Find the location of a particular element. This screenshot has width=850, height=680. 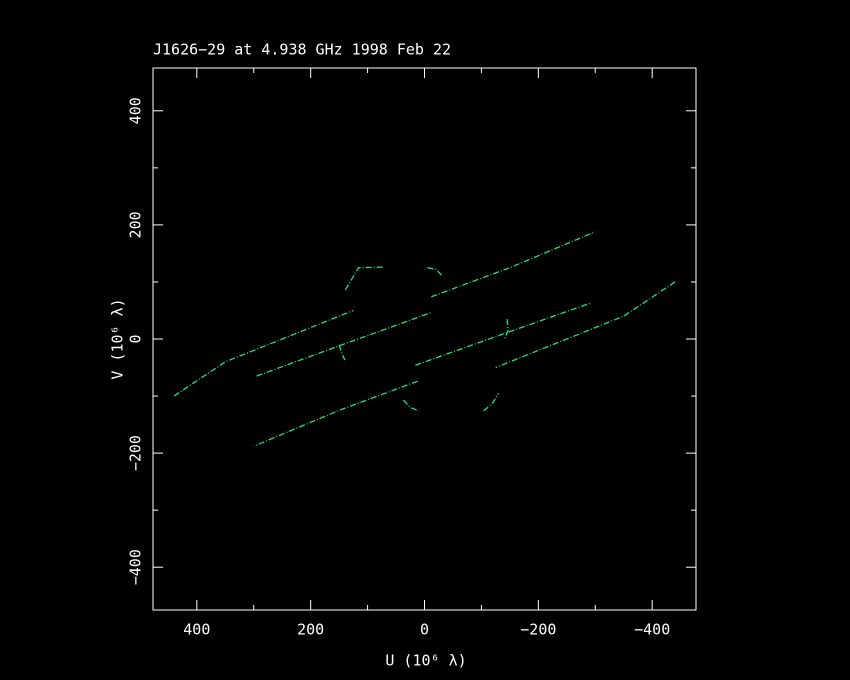

y-axis-label: V (10⁶ λ) is located at coordinates (118, 338).